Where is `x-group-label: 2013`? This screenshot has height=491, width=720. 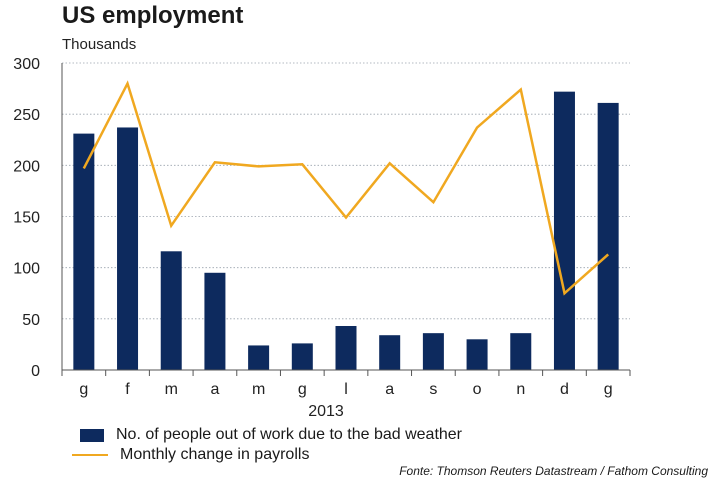
x-group-label: 2013 is located at coordinates (326, 411).